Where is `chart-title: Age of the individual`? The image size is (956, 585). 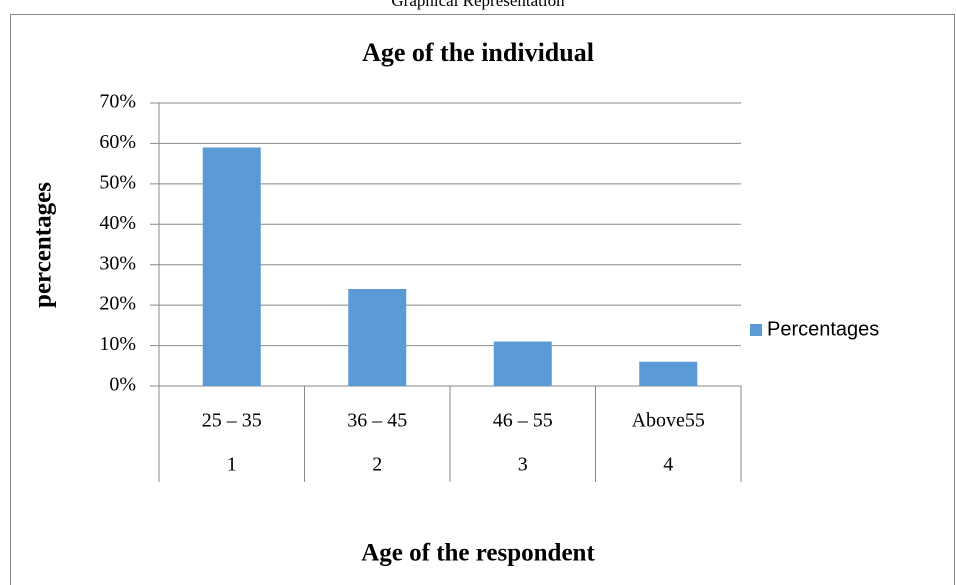
chart-title: Age of the individual is located at coordinates (478, 52).